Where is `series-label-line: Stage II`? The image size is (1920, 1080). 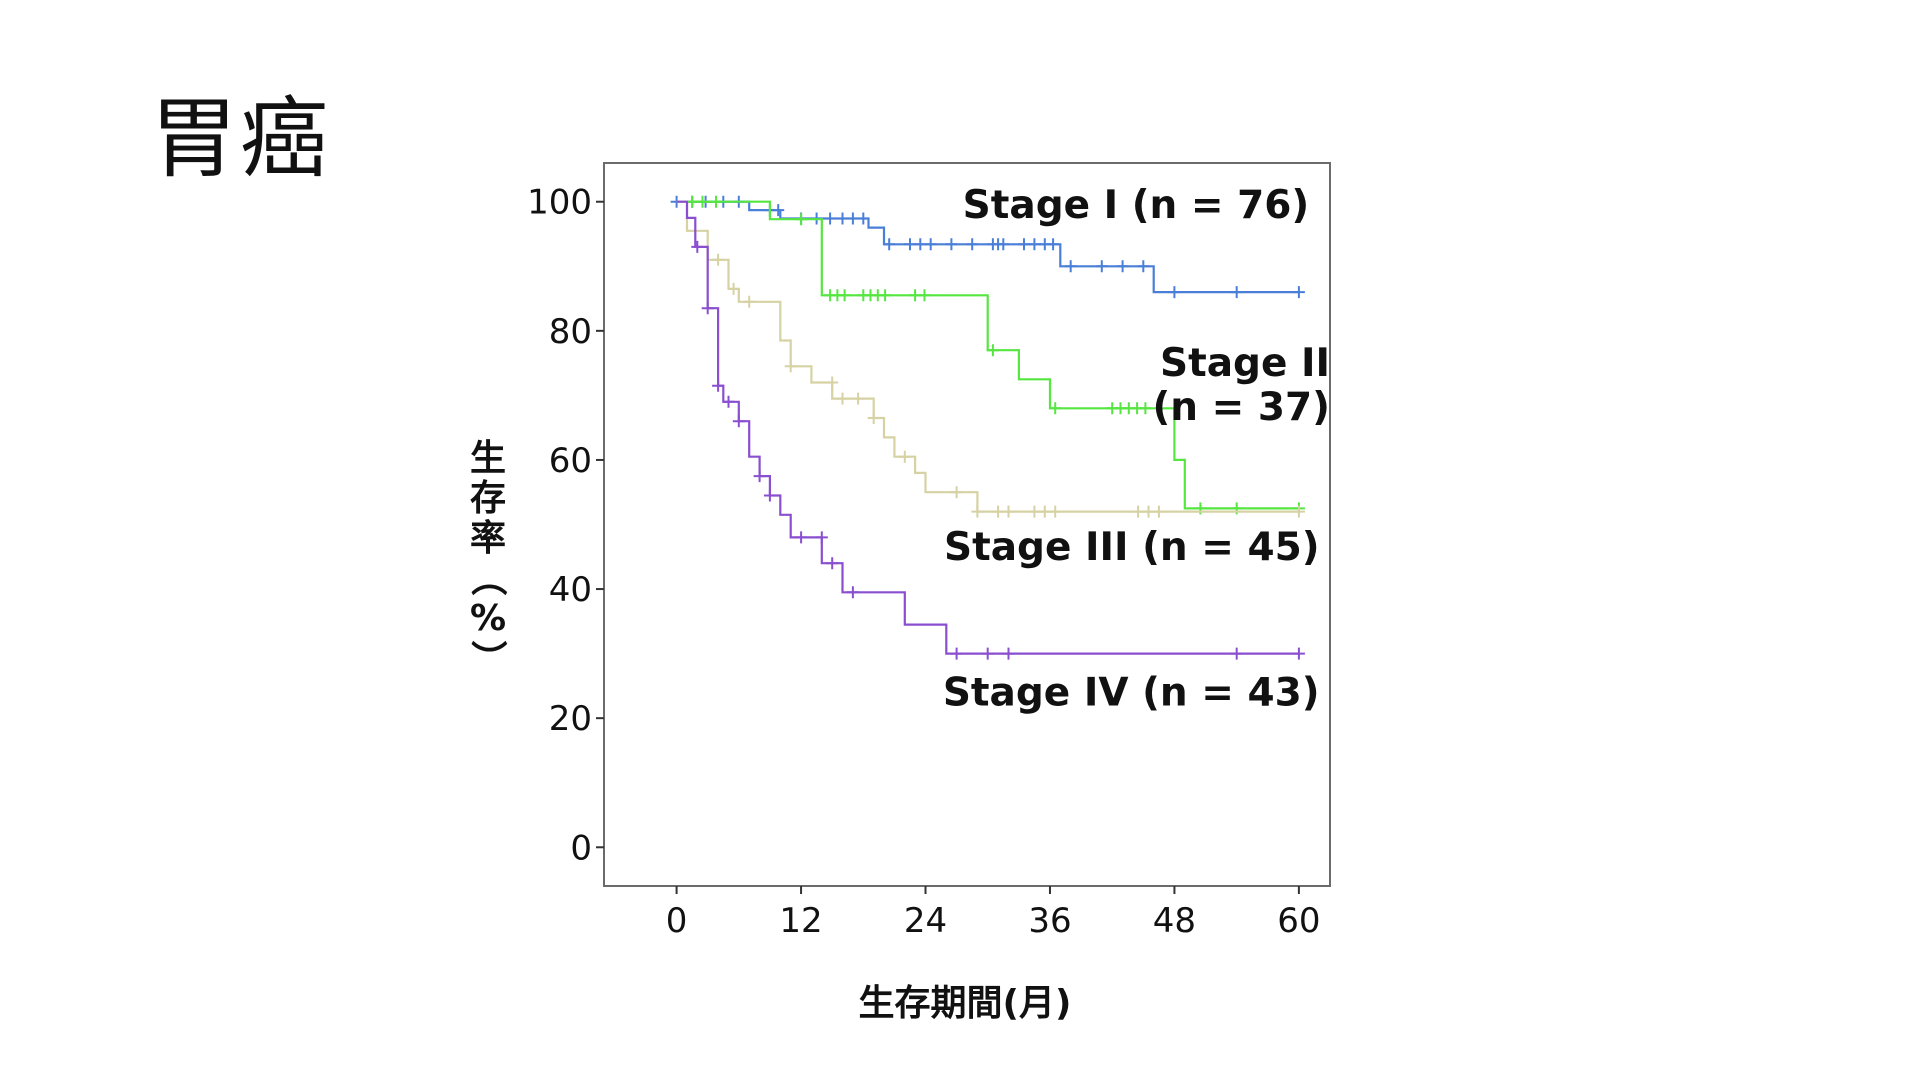
series-label-line: Stage II is located at coordinates (1245, 363).